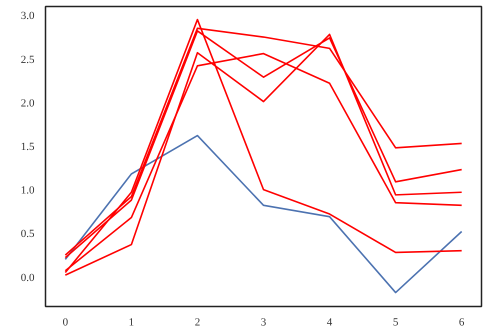  What do you see at coordinates (329, 322) in the screenshot?
I see `x-tick-label: 4` at bounding box center [329, 322].